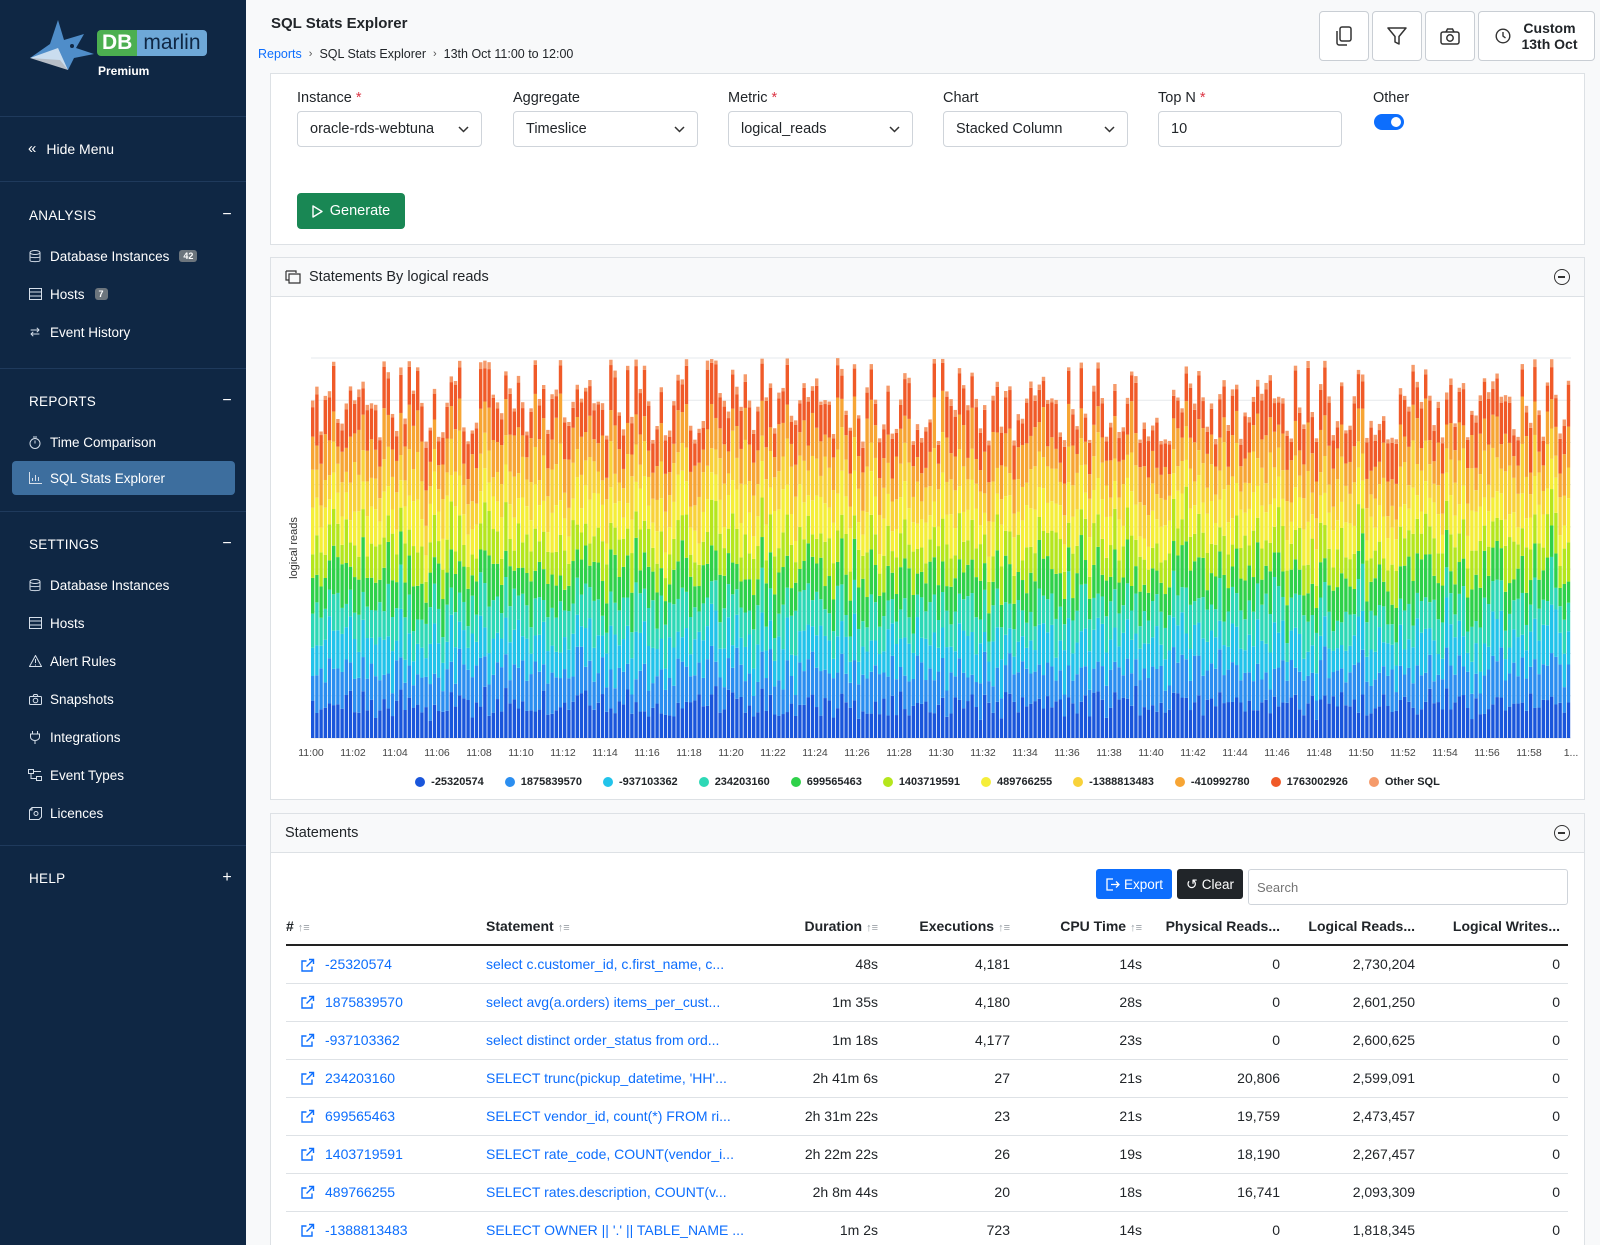 The image size is (1600, 1245). Describe the element at coordinates (1035, 129) in the screenshot. I see `chart-type-select: Stacked Column` at that location.